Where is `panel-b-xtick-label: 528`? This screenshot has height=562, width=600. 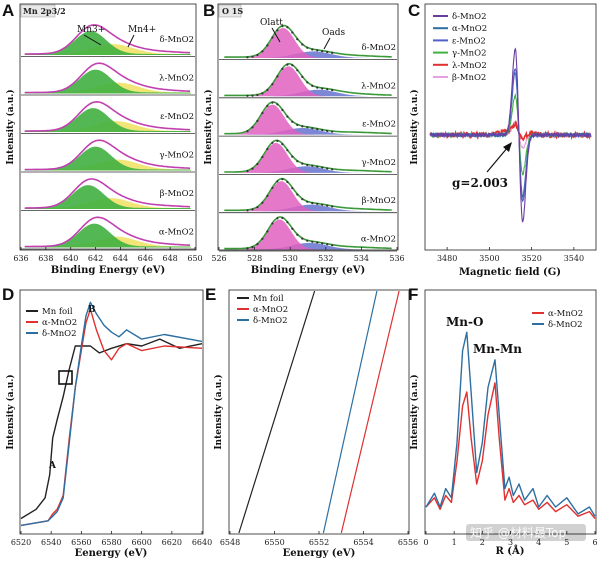 panel-b-xtick-label: 528 is located at coordinates (254, 258).